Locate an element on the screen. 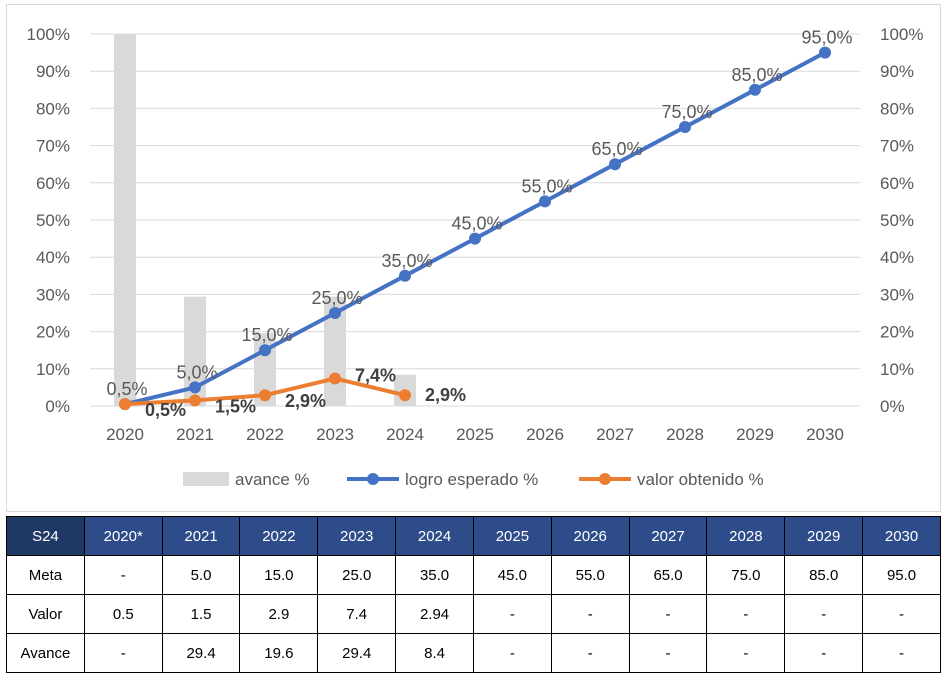  data-label: 45,0% is located at coordinates (476, 224).